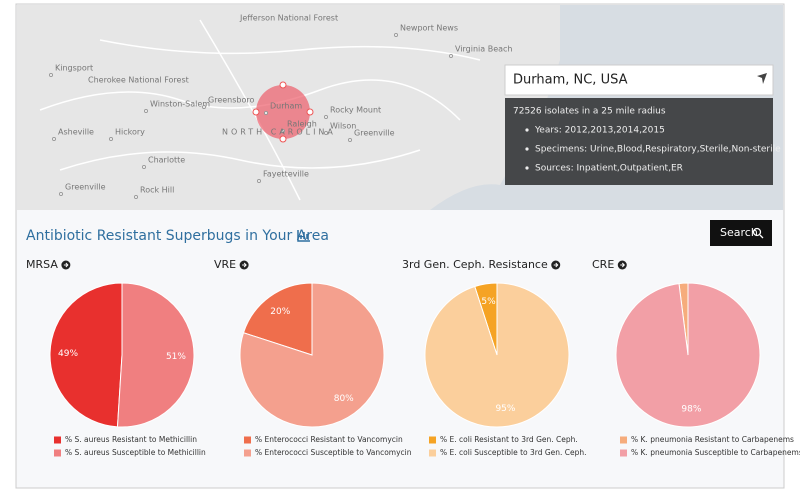 This screenshot has height=500, width=800. What do you see at coordinates (68, 354) in the screenshot?
I see `slice-label: 49%` at bounding box center [68, 354].